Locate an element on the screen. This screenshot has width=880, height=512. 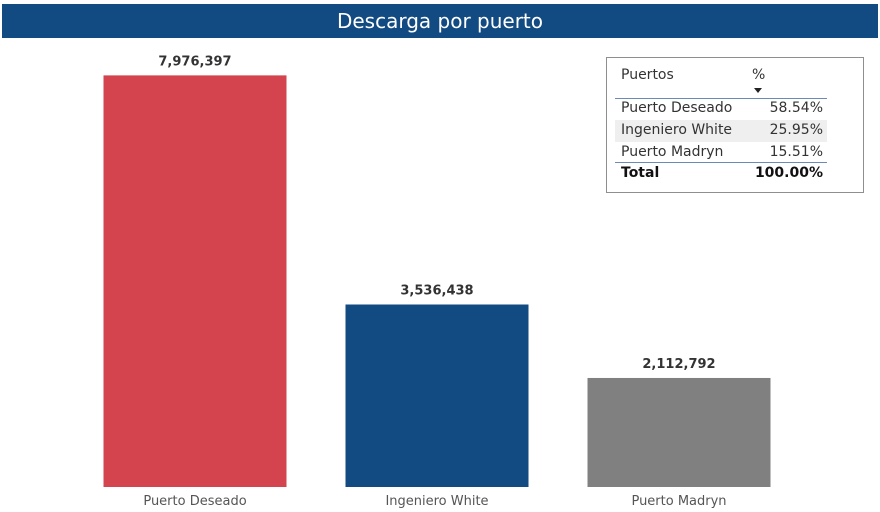
data-label: 7,976,397 is located at coordinates (194, 61).